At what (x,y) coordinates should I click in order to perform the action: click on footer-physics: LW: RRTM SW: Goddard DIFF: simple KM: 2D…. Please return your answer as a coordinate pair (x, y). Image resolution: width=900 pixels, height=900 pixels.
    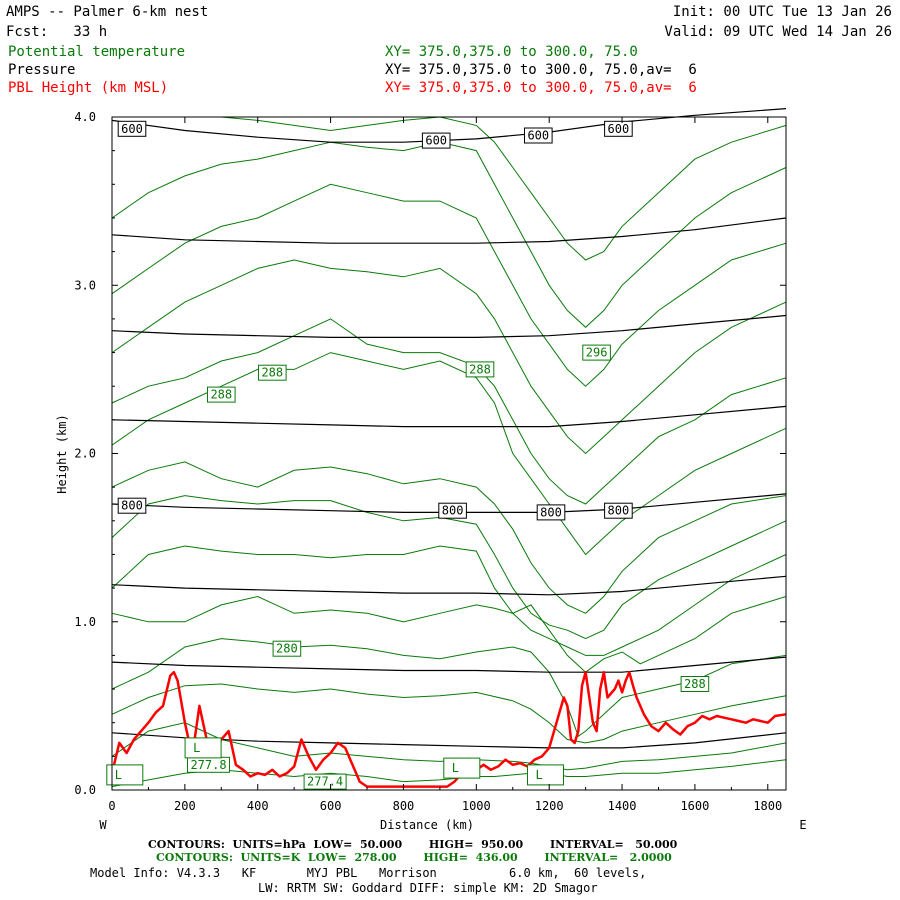
    Looking at the image, I should click on (428, 888).